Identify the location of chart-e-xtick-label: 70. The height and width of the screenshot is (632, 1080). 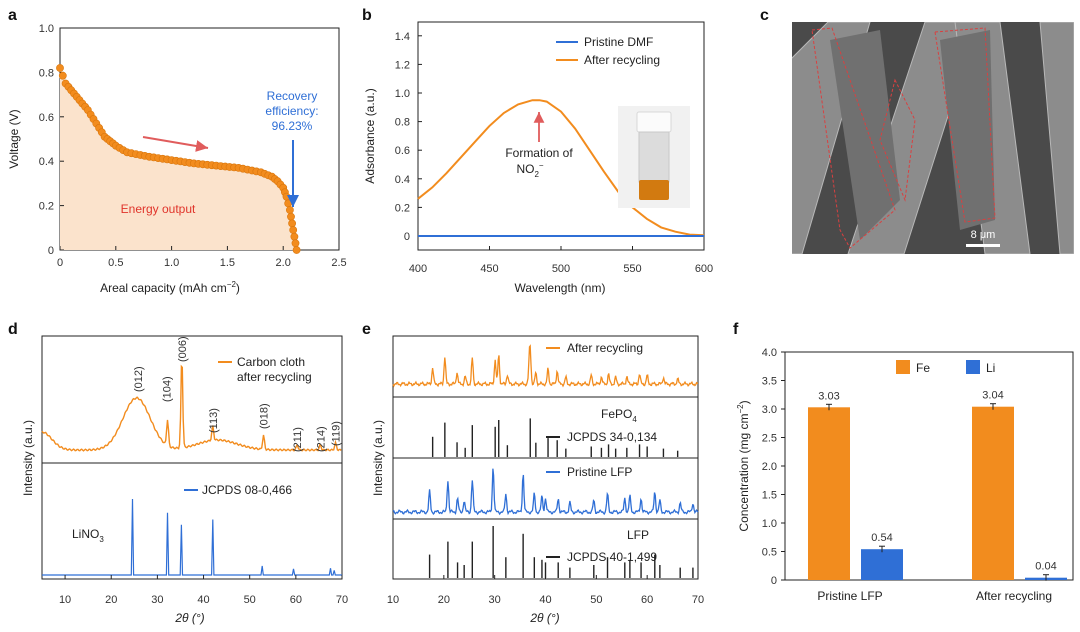
(698, 600).